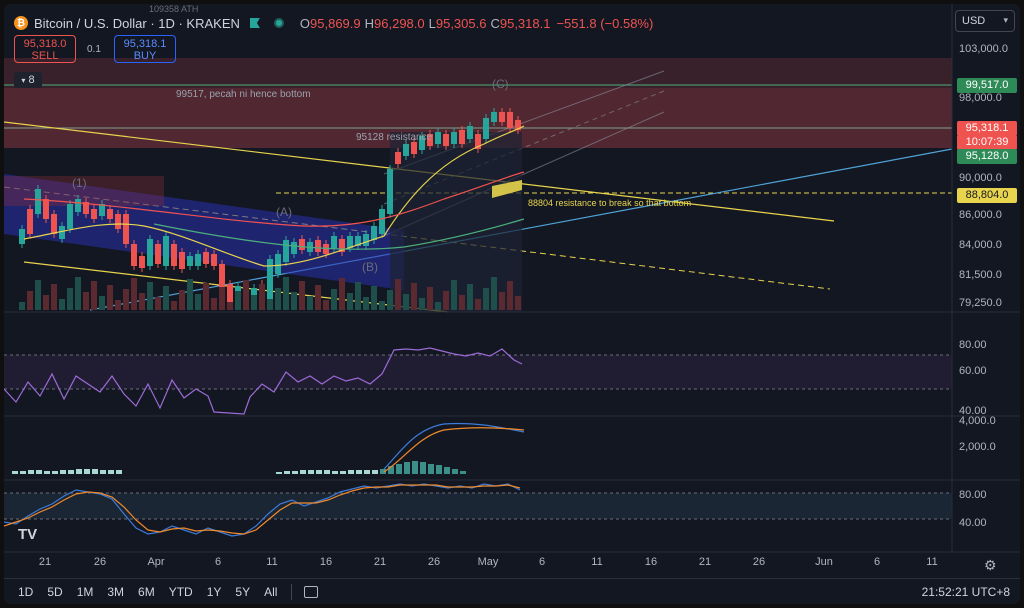 The height and width of the screenshot is (608, 1024). I want to click on indicators-toggle: ▾ 8, so click(28, 80).